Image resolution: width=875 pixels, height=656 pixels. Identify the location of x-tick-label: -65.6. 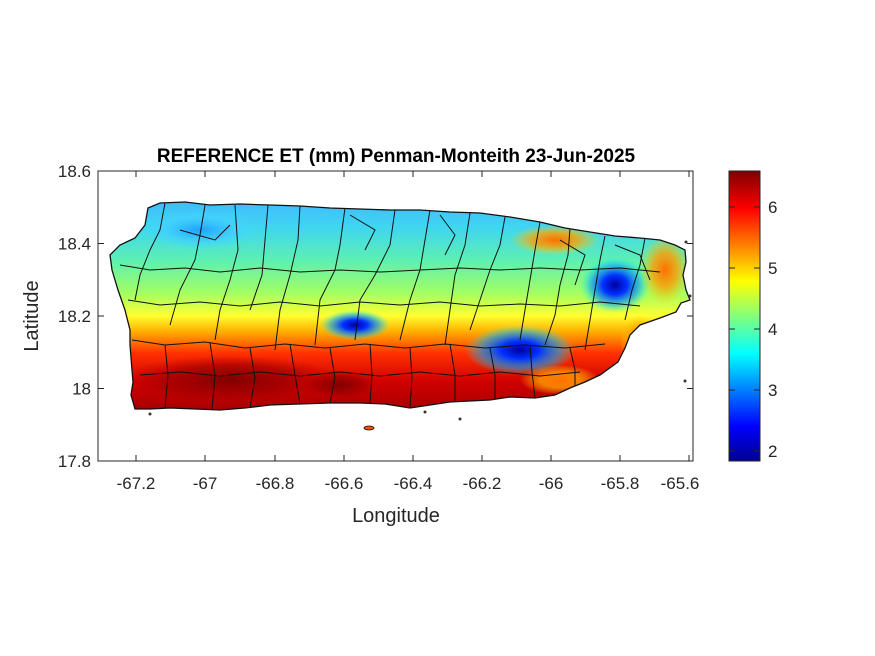
(680, 483).